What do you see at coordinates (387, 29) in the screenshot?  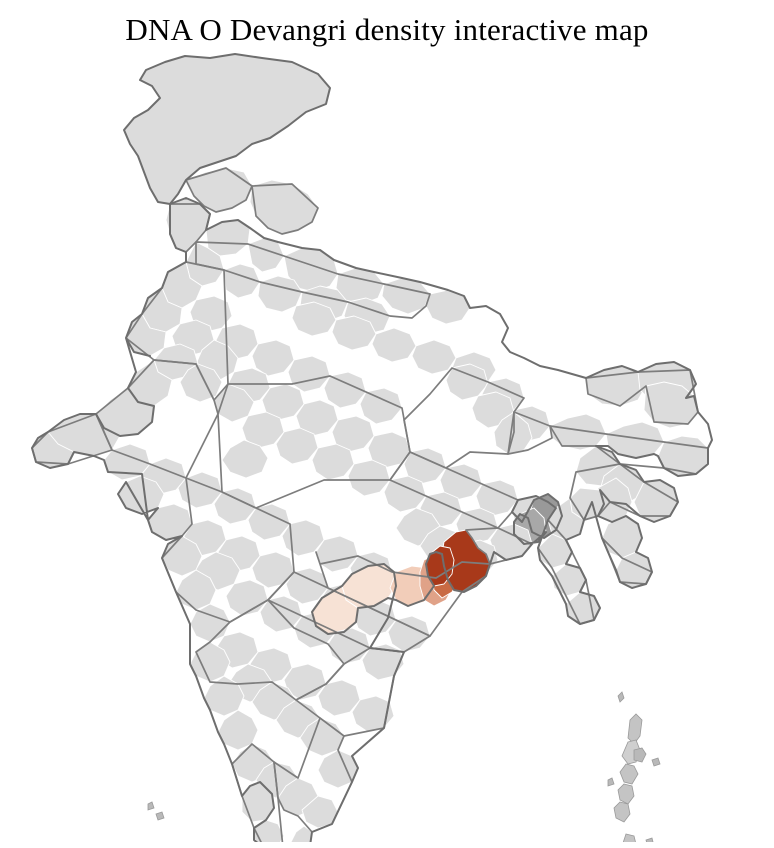 I see `page-title: DNA O Devangri density interactive map` at bounding box center [387, 29].